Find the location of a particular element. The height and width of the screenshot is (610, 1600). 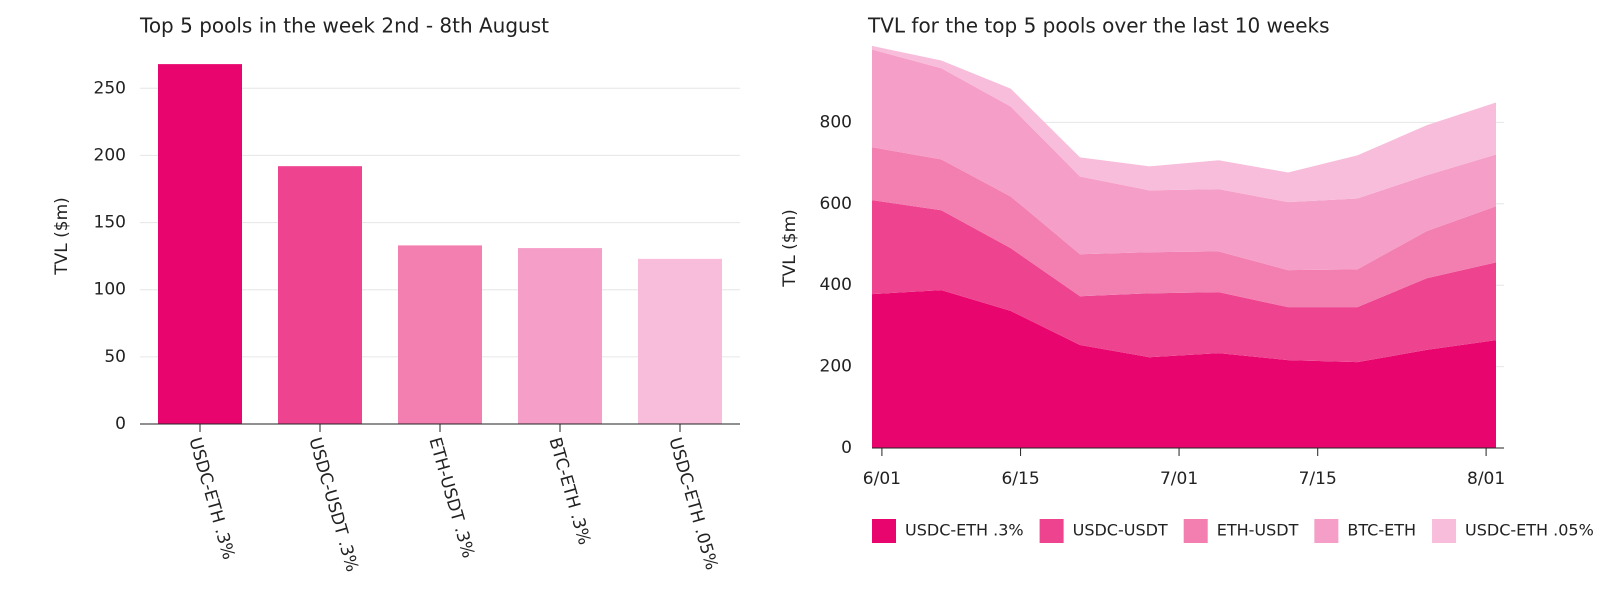

y-tick-label: 800 is located at coordinates (836, 122).